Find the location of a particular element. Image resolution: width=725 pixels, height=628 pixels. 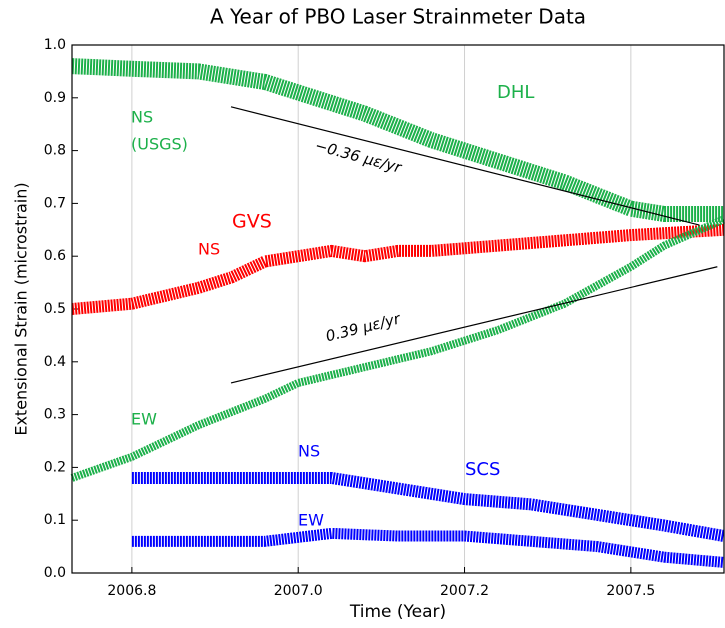

y-tick-label: 0.4 is located at coordinates (55, 362).